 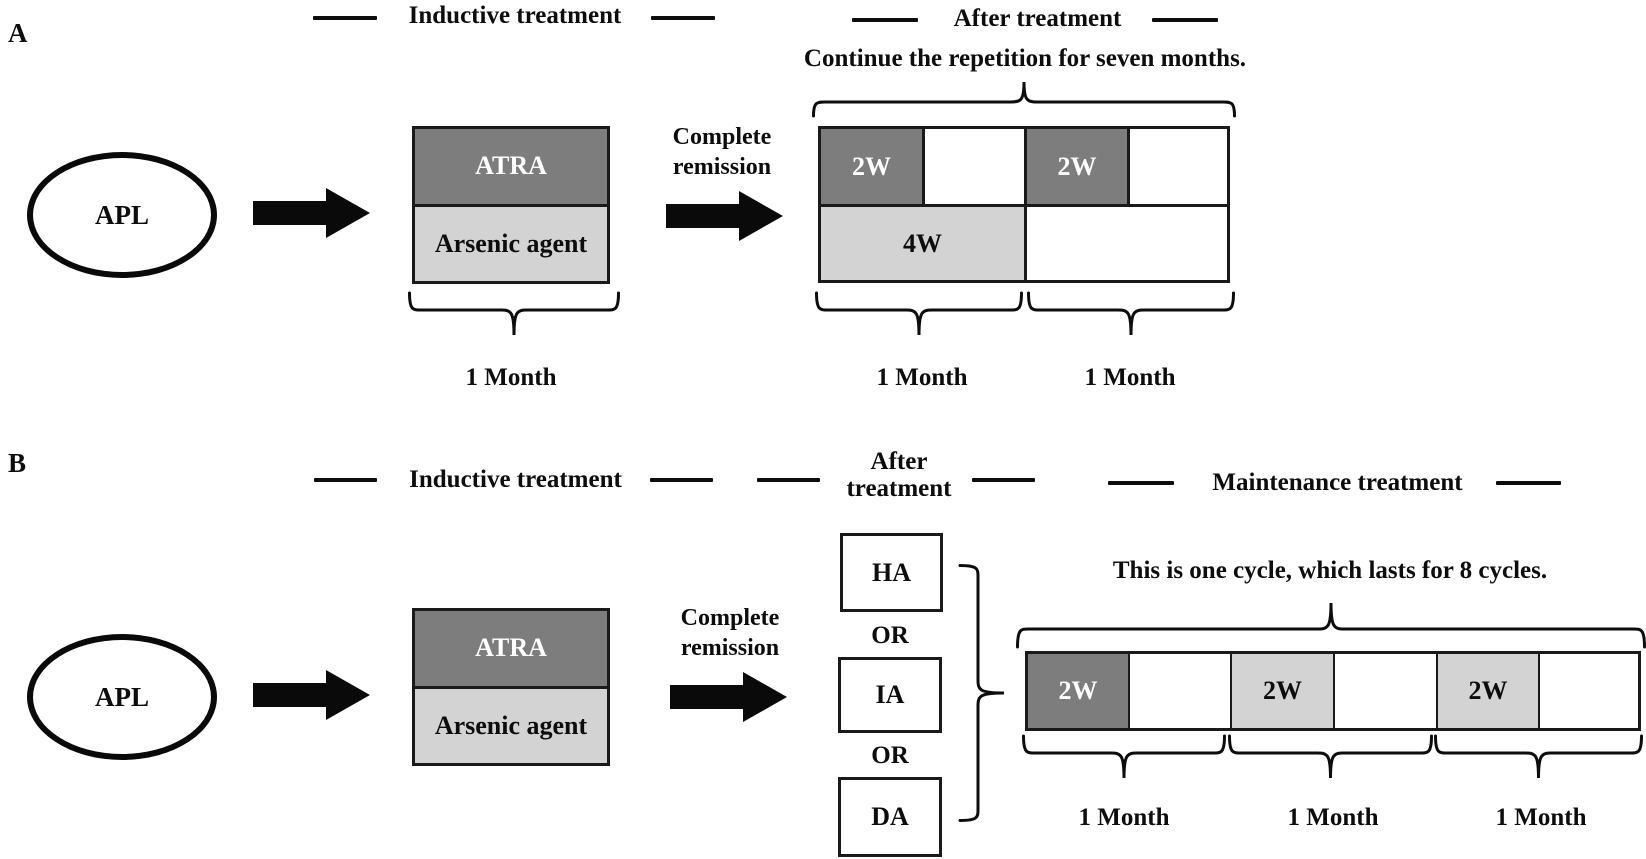 What do you see at coordinates (1337, 482) in the screenshot?
I see `panel-b-maintenance-header: Maintenance treatment` at bounding box center [1337, 482].